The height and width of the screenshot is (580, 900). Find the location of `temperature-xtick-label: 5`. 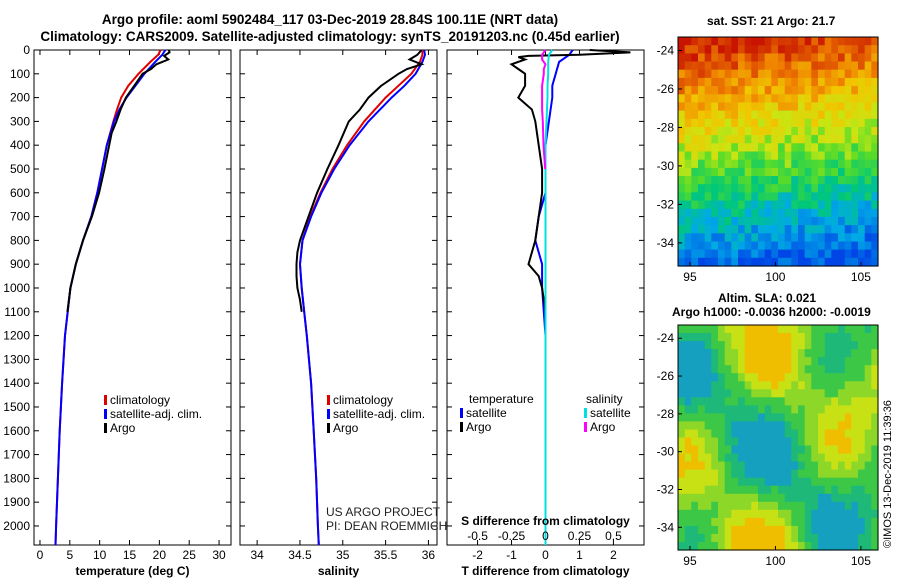

temperature-xtick-label: 5 is located at coordinates (69, 555).